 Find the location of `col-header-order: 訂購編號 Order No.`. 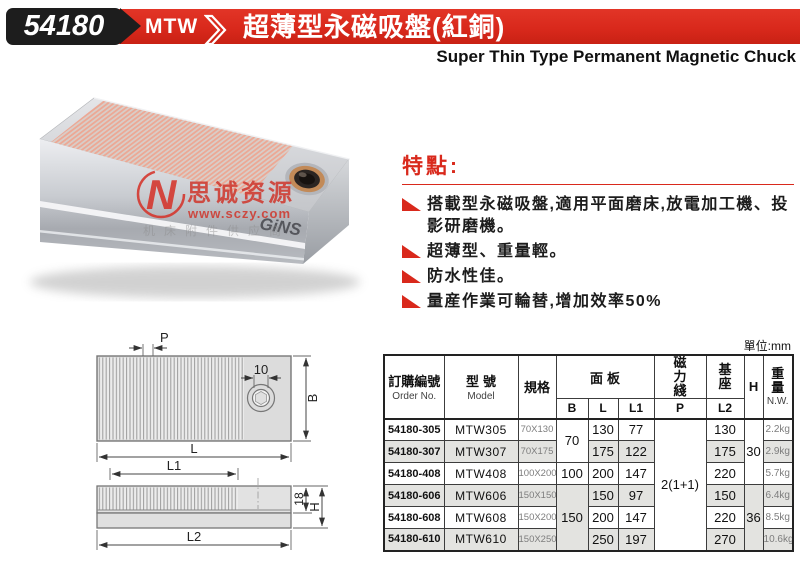

col-header-order: 訂購編號 Order No. is located at coordinates (414, 386).